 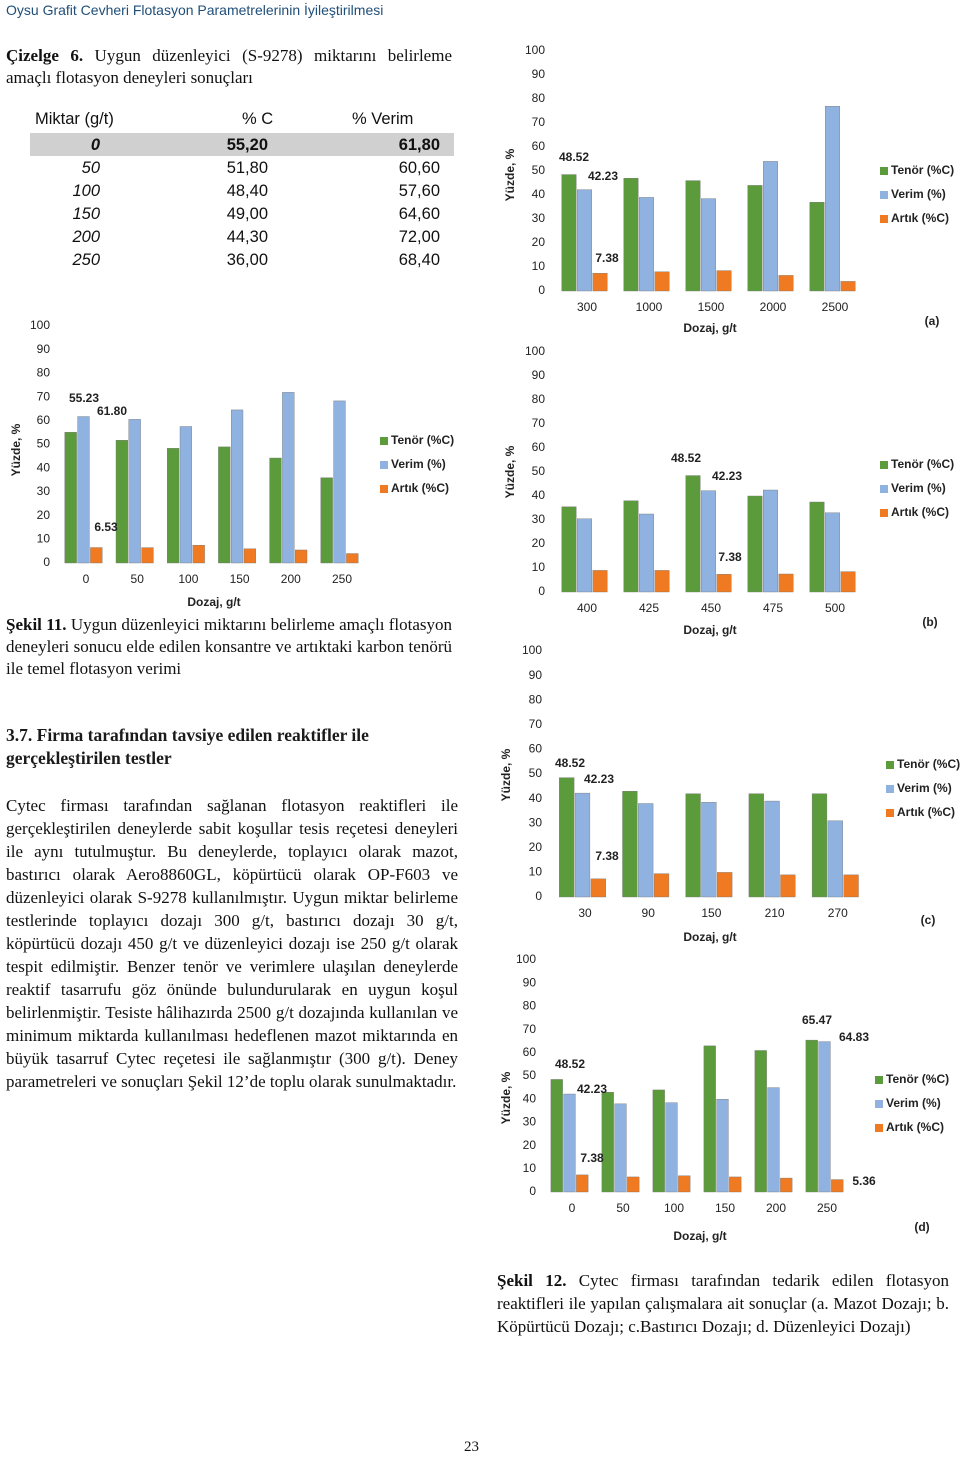 What do you see at coordinates (112, 411) in the screenshot?
I see `annotation: 61.80` at bounding box center [112, 411].